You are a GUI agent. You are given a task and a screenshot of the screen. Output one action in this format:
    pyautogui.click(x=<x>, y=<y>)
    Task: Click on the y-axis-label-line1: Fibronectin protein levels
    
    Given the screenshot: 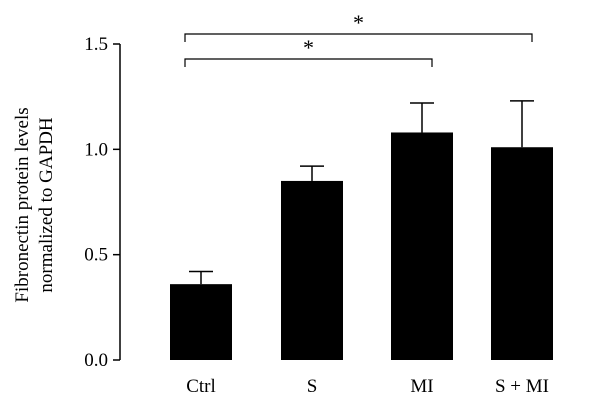 What is the action you would take?
    pyautogui.click(x=22, y=204)
    